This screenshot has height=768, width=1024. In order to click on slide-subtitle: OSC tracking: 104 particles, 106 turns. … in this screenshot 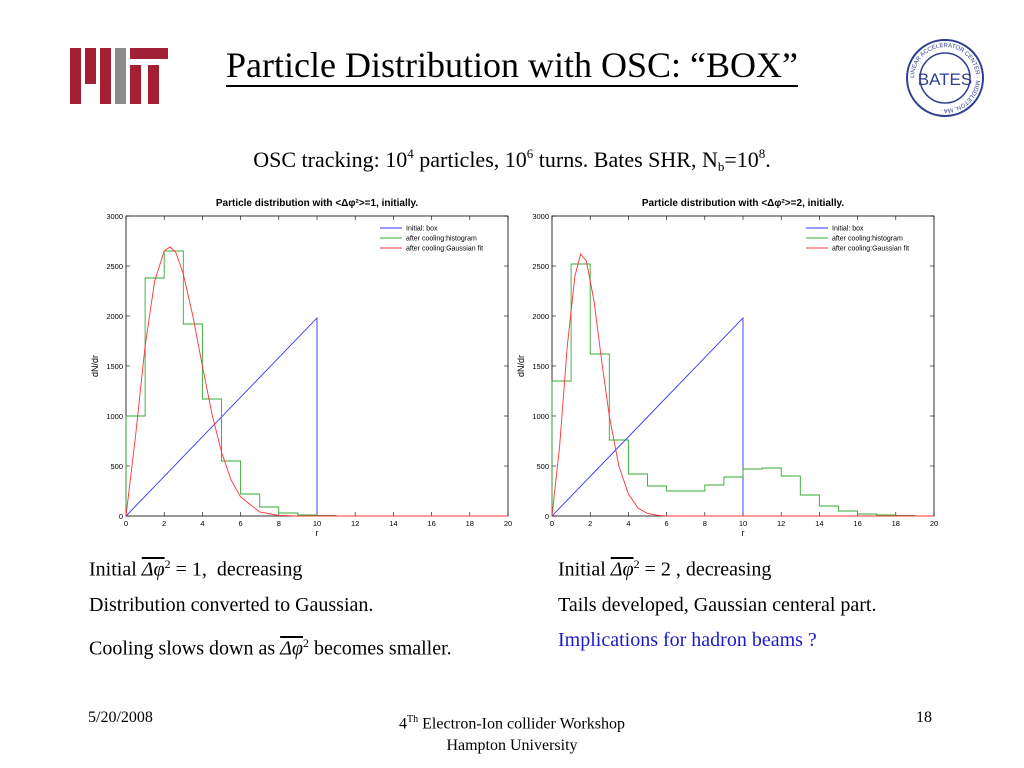, I will do `click(512, 160)`.